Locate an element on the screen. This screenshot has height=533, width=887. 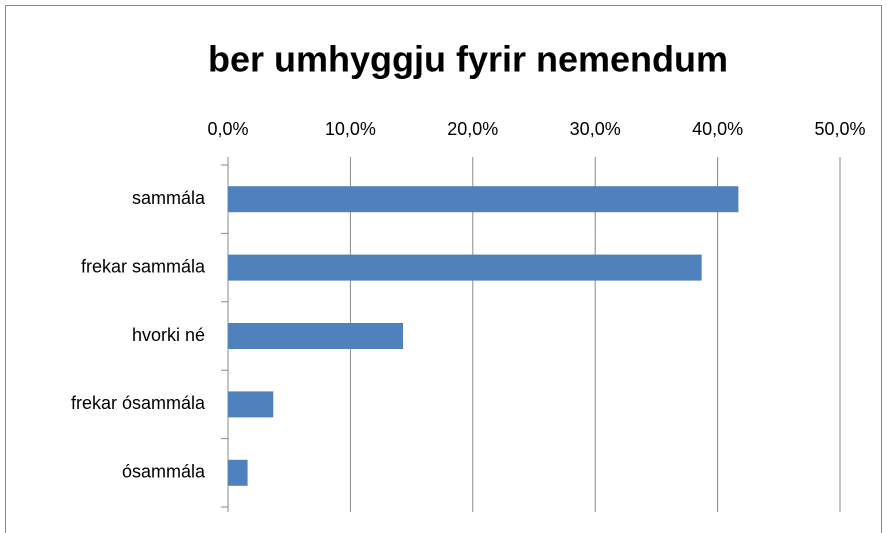
y-tick-label: sammála is located at coordinates (169, 198).